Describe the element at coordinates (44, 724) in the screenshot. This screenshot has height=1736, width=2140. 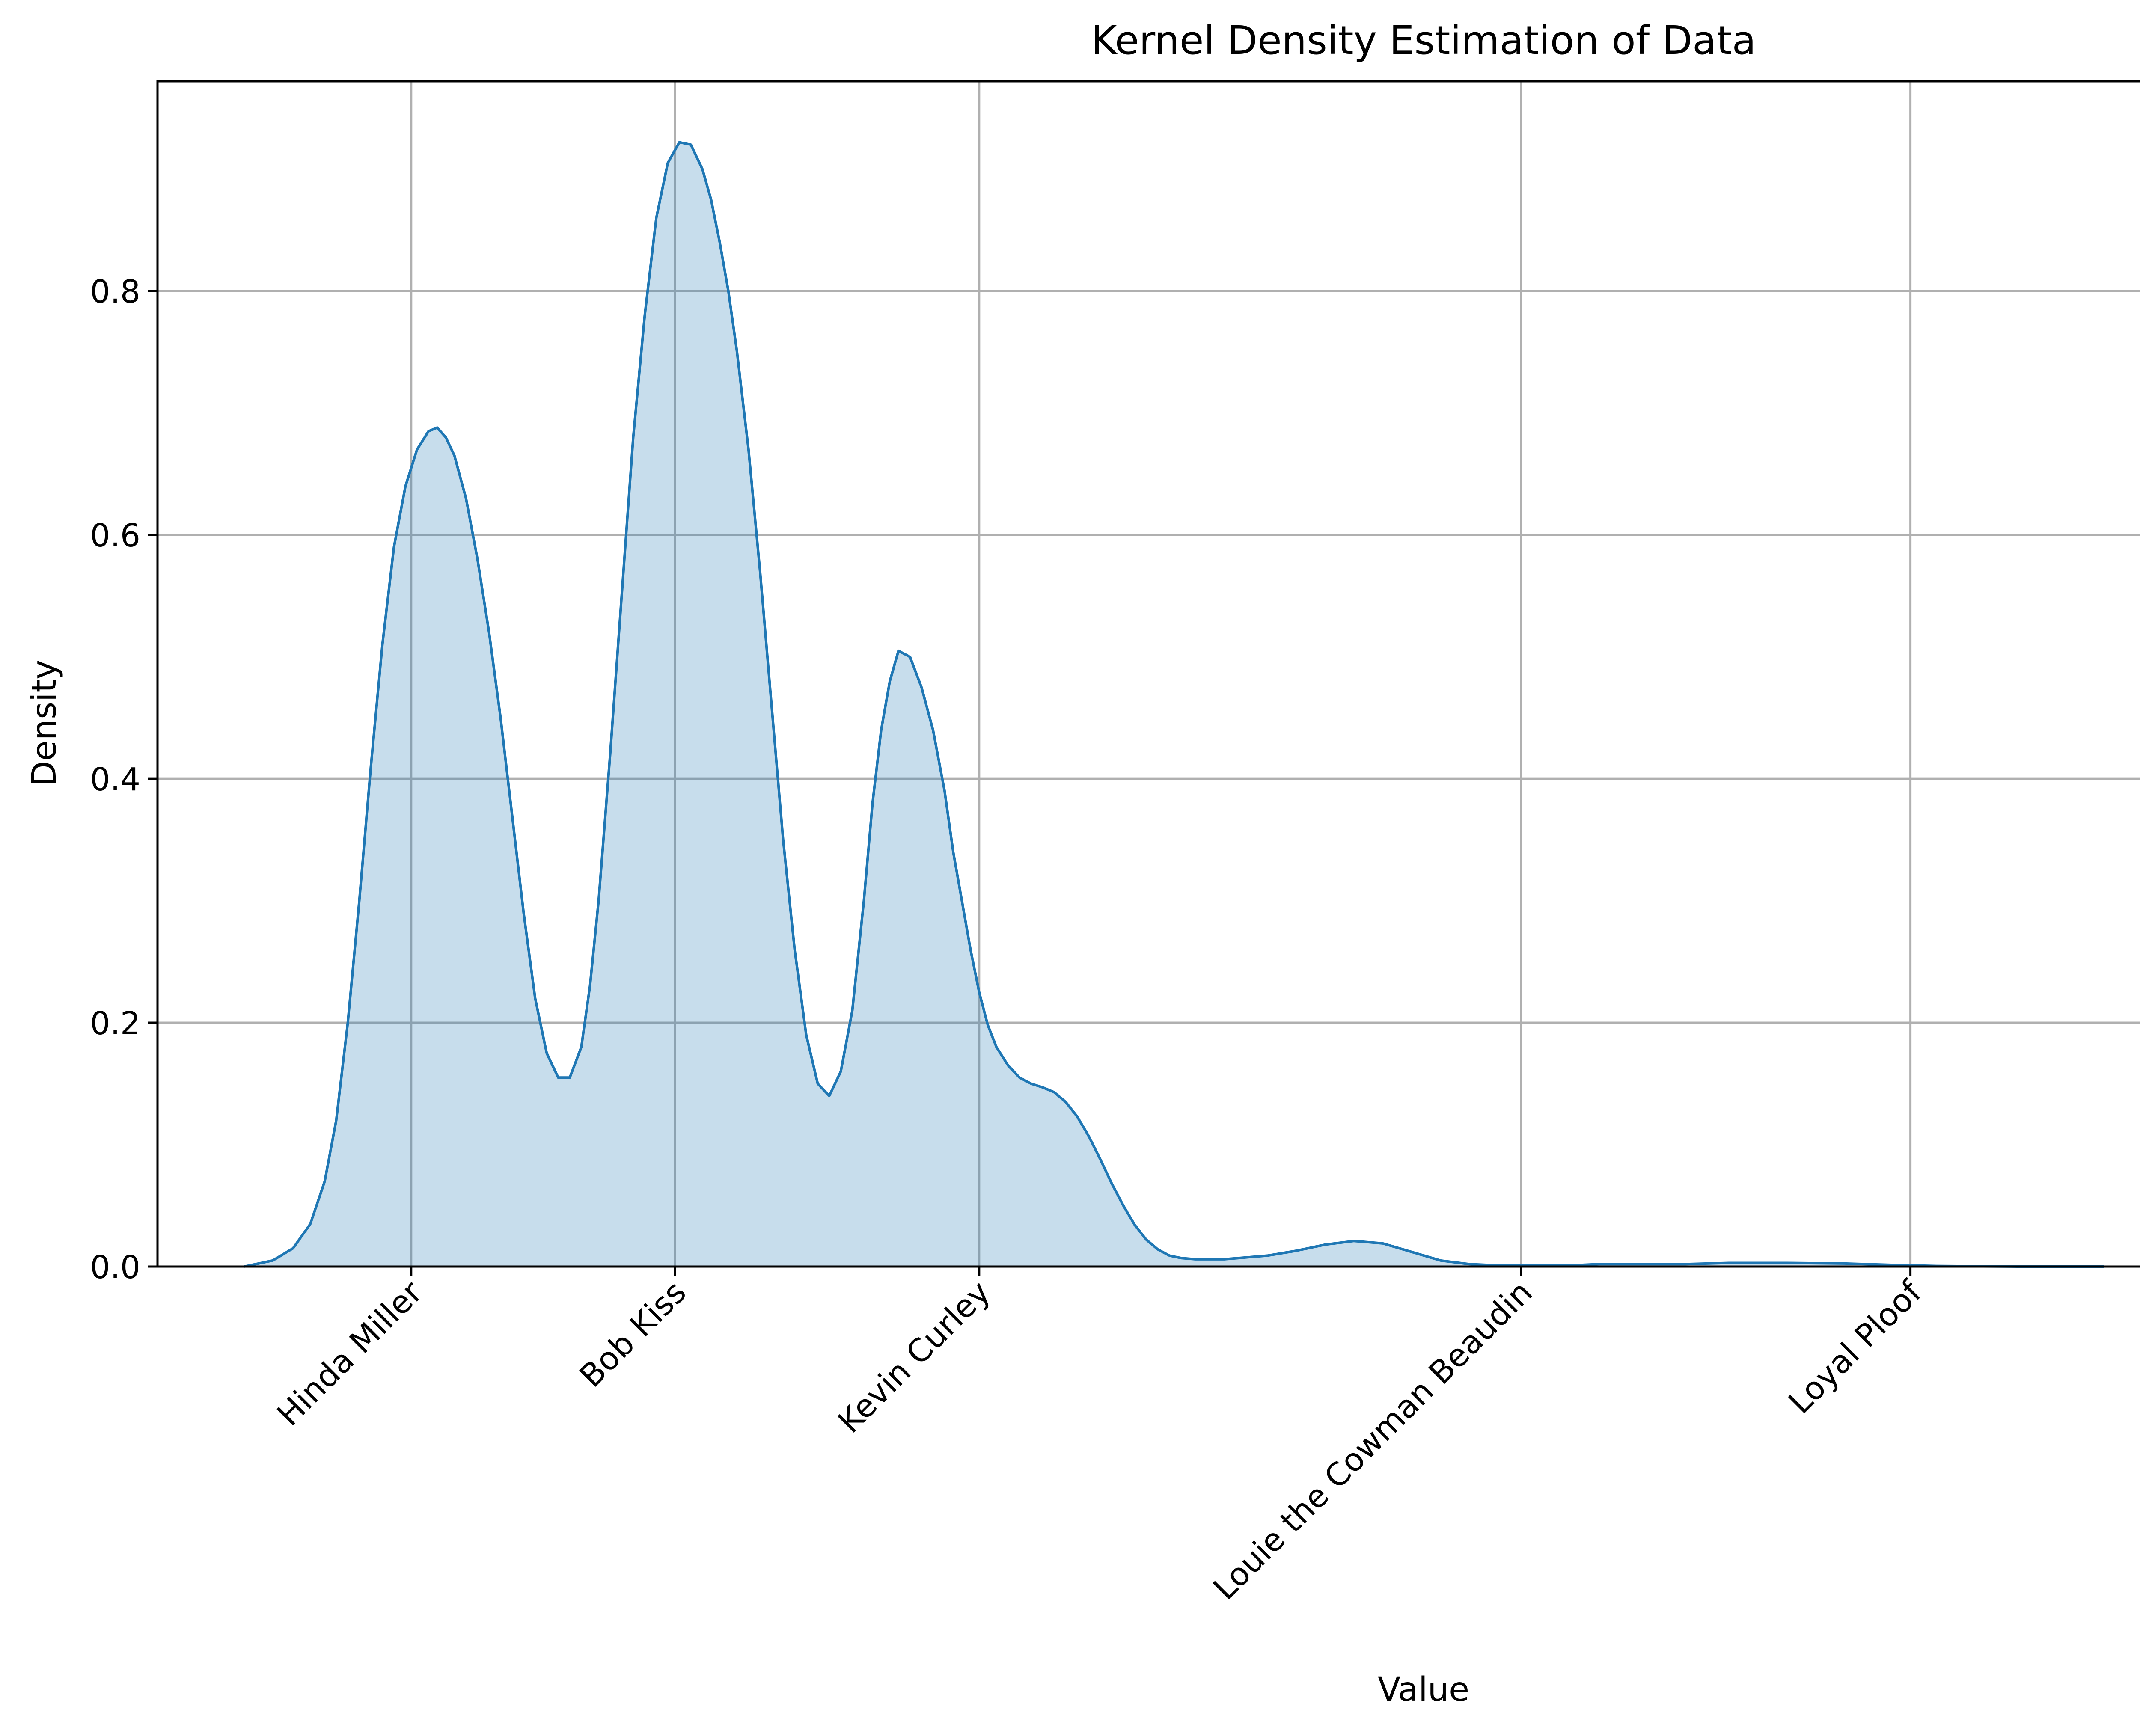
I see `y-axis-label: Density` at that location.